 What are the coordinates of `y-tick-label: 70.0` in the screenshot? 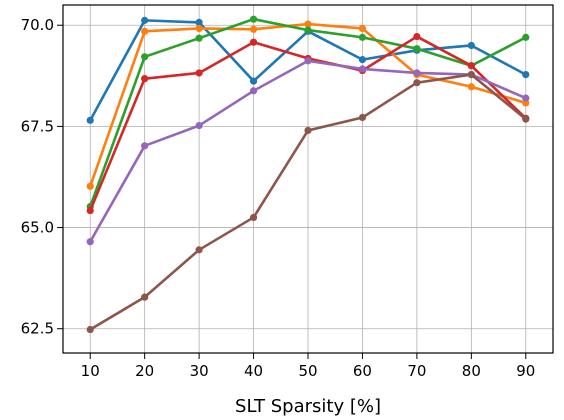 It's located at (37, 25).